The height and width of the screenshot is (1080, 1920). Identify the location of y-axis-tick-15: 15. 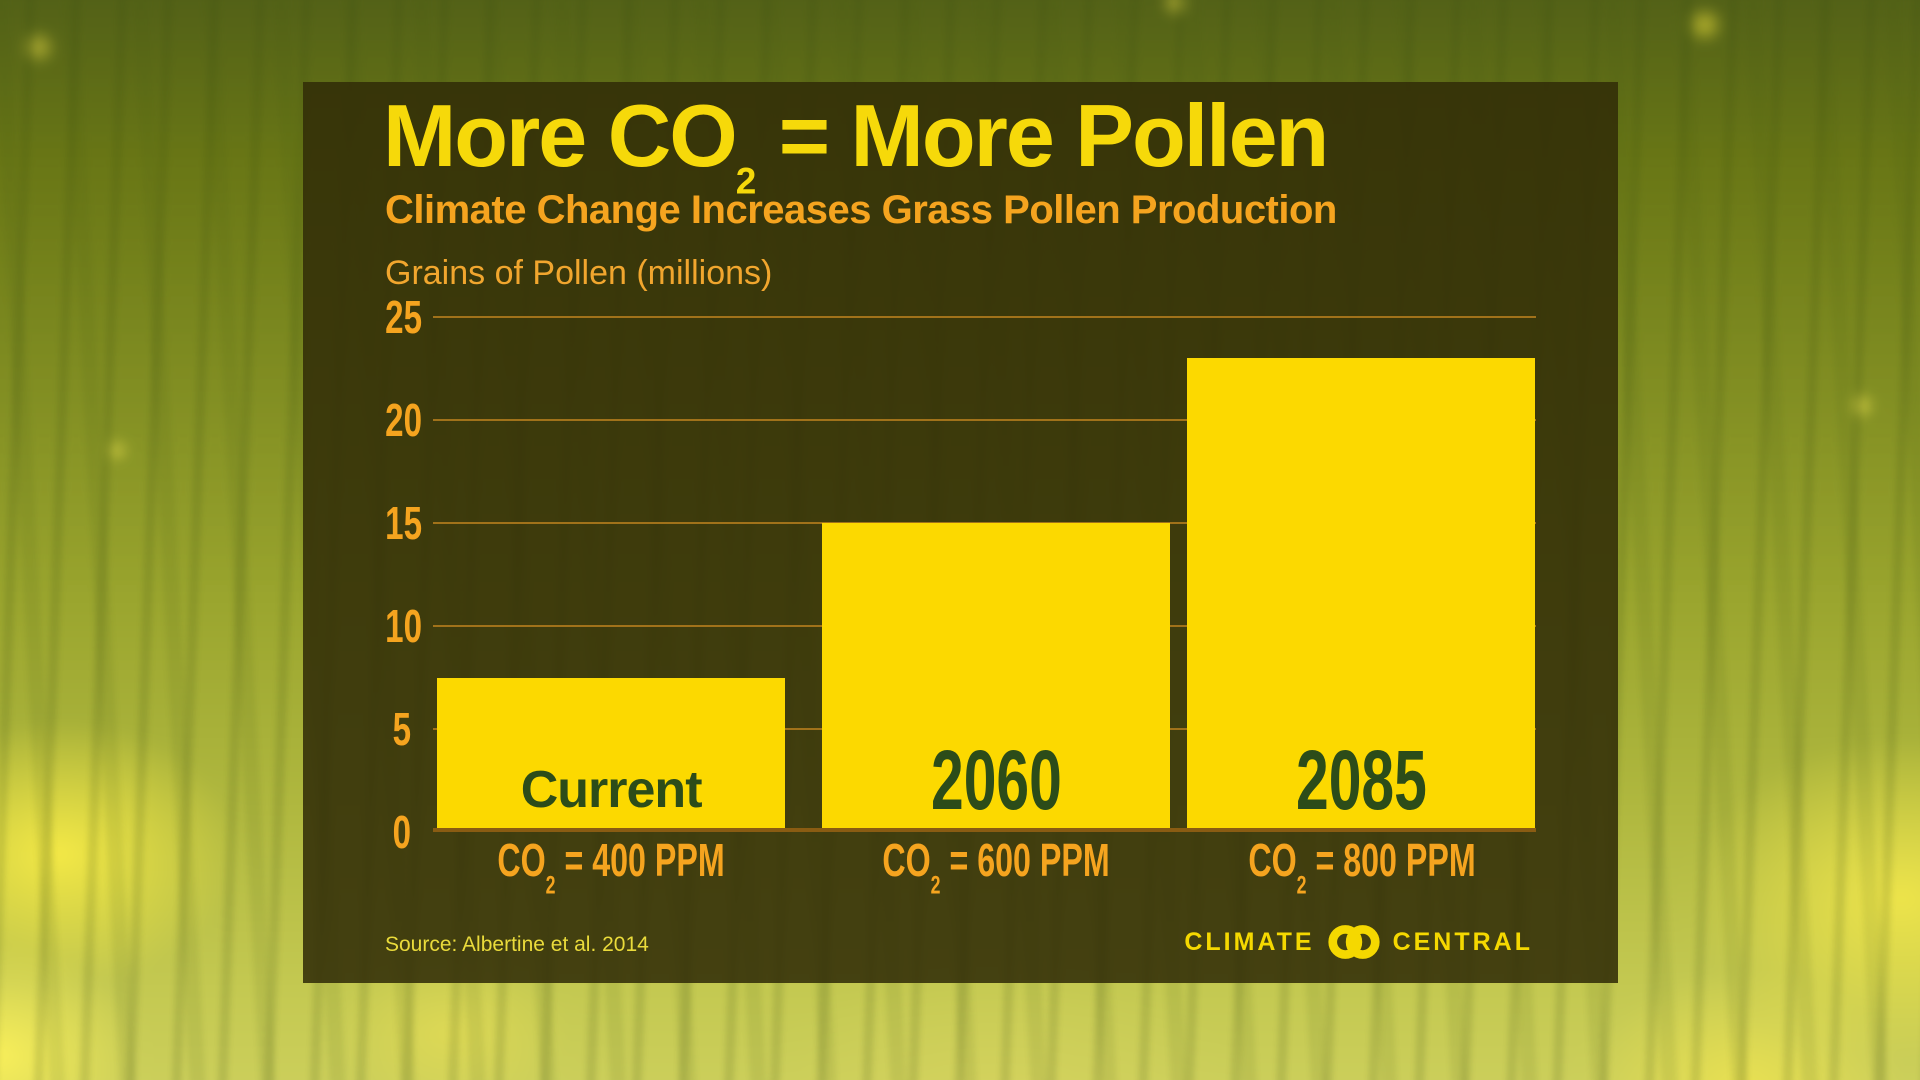
(402, 523).